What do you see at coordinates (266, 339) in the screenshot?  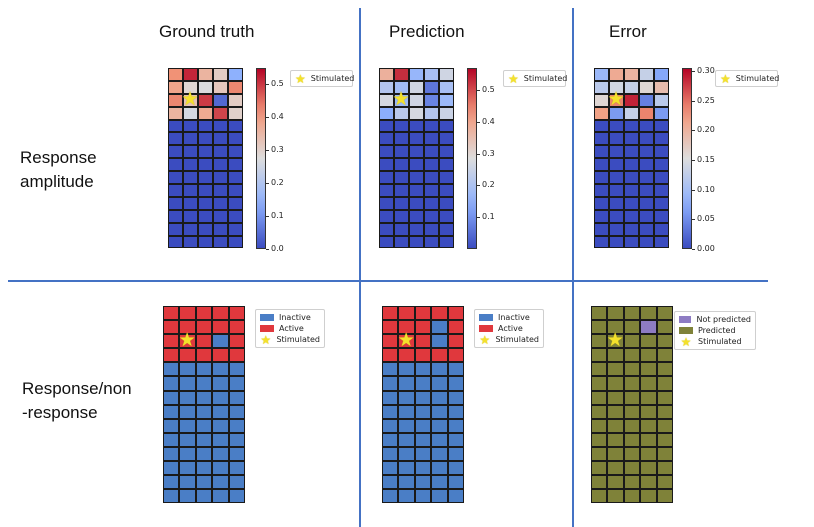 I see `star-icon: ★` at bounding box center [266, 339].